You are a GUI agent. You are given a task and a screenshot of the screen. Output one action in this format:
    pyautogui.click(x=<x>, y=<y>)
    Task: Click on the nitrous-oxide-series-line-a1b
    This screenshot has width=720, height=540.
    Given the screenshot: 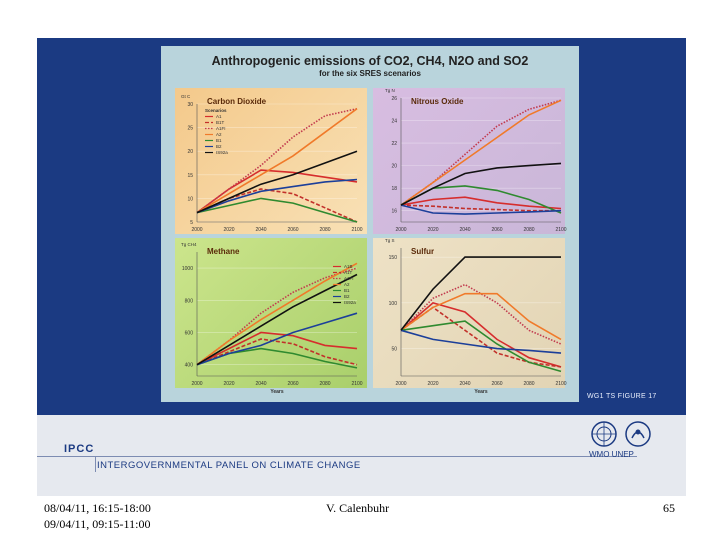 What is the action you would take?
    pyautogui.click(x=481, y=203)
    